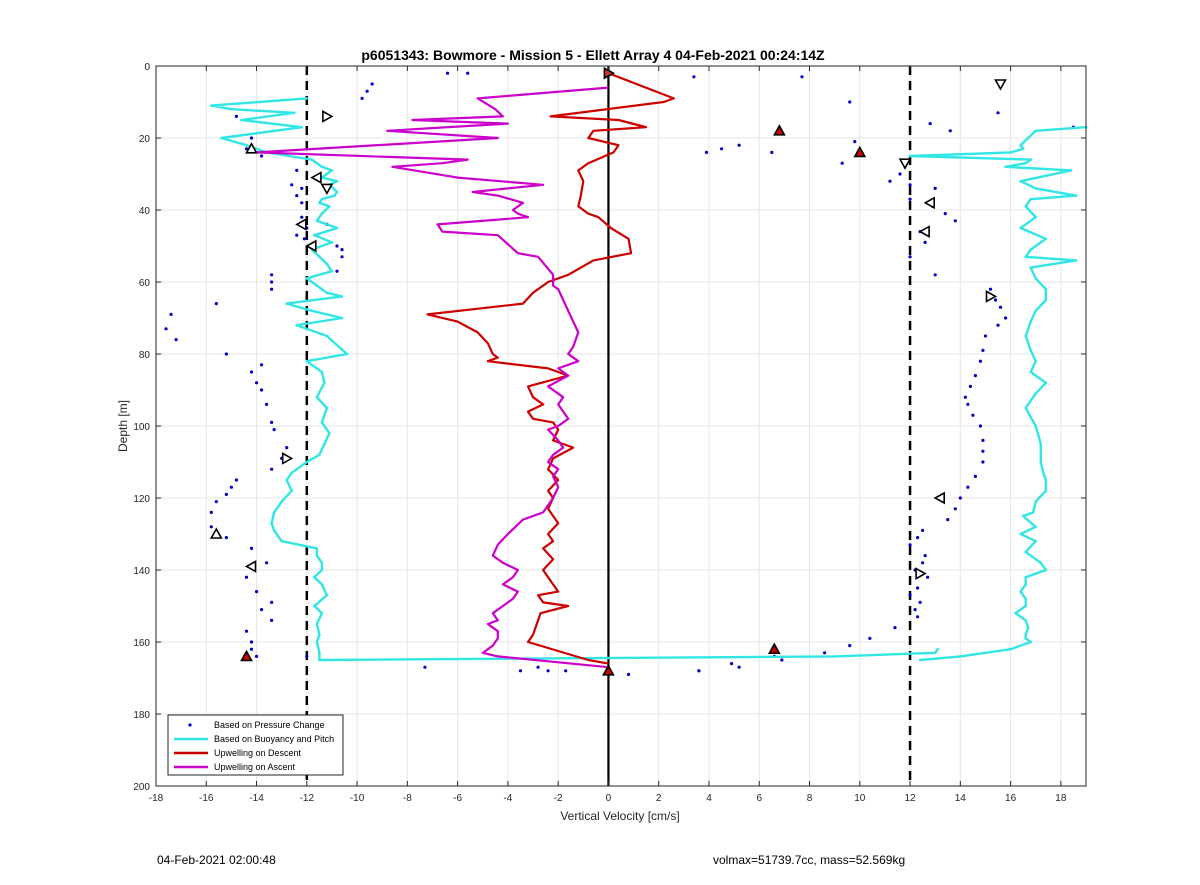  What do you see at coordinates (145, 283) in the screenshot?
I see `y-tick-label: 60` at bounding box center [145, 283].